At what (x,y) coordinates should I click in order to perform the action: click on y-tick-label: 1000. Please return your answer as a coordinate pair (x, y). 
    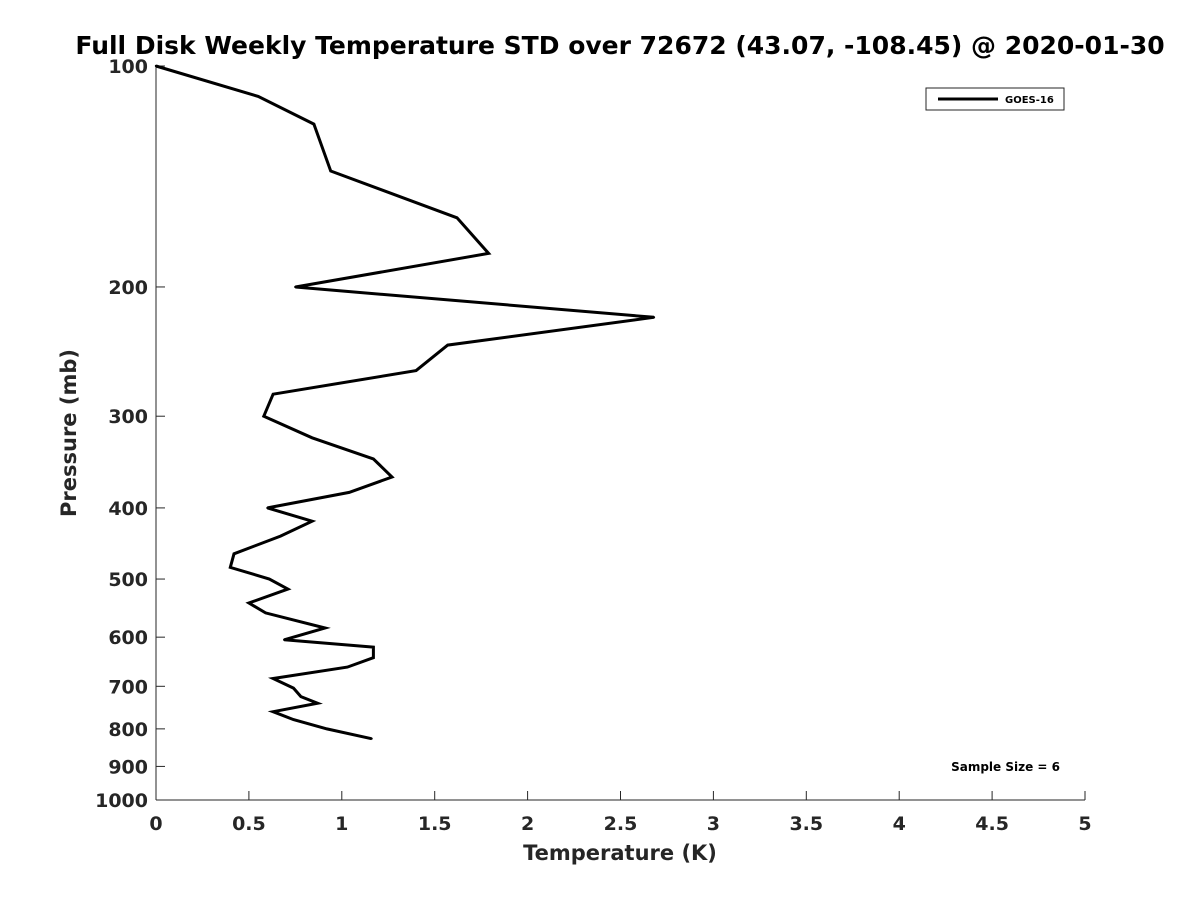
    Looking at the image, I should click on (121, 801).